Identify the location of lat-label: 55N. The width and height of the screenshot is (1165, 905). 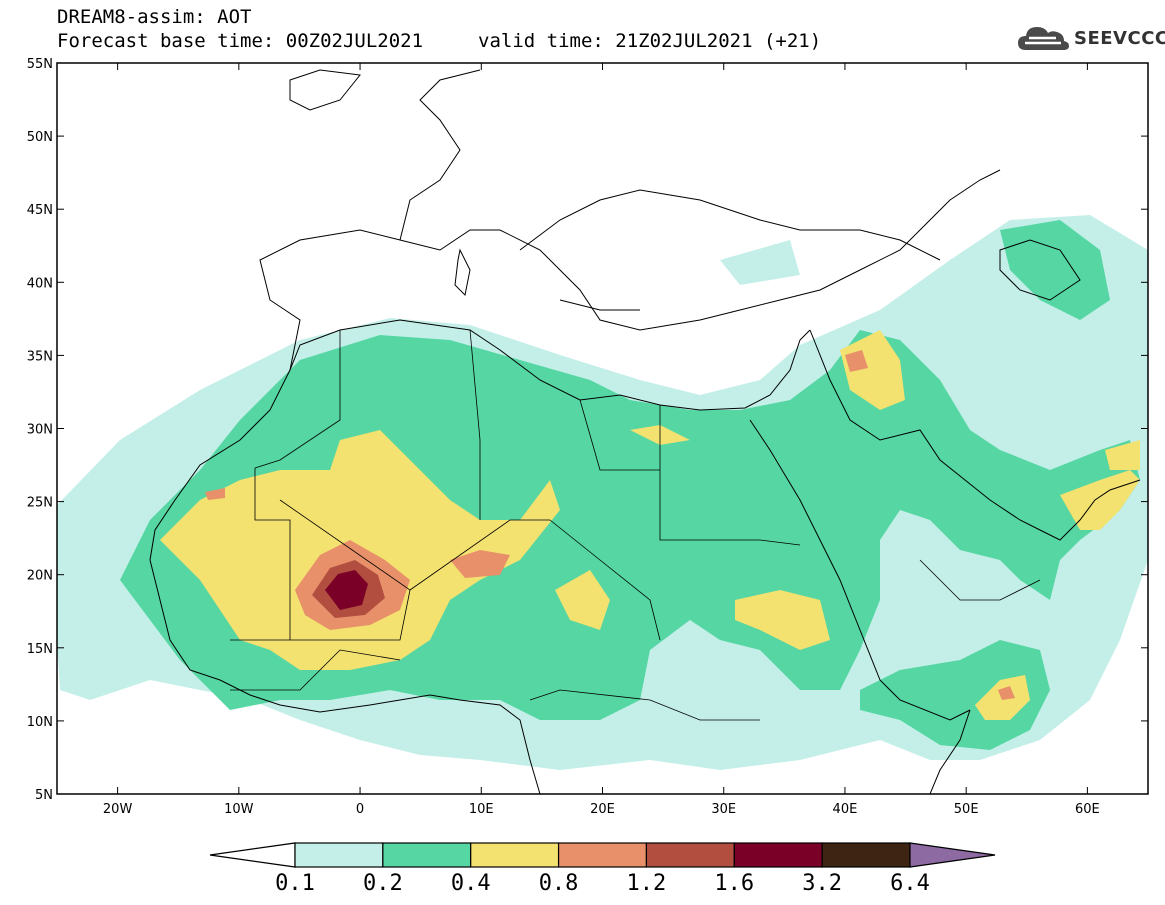
(40, 64).